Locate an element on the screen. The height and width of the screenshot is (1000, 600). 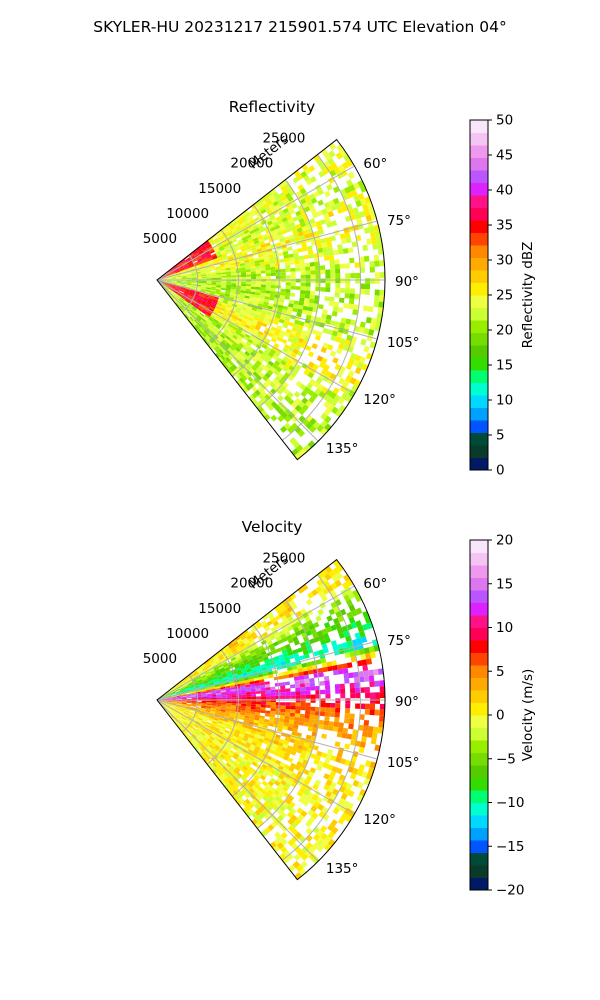
range-tick-label: 15000 is located at coordinates (219, 609).